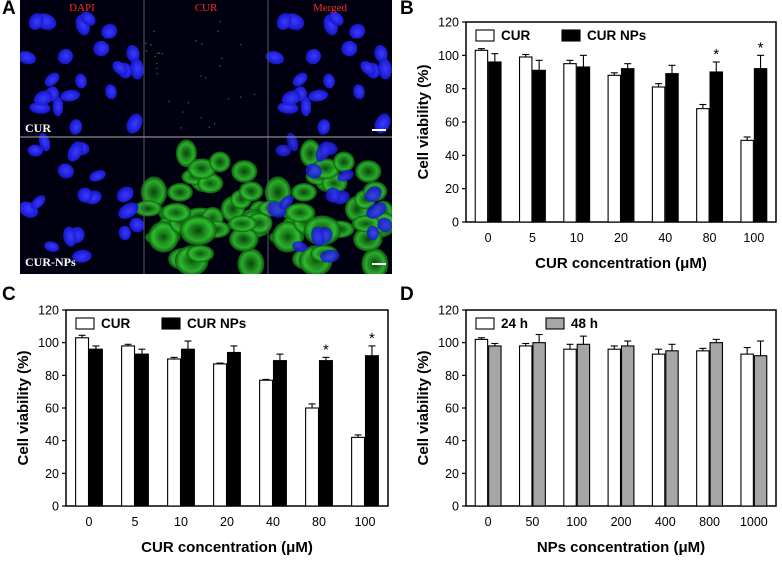 The image size is (782, 563). Describe the element at coordinates (452, 376) in the screenshot. I see `y-tick-label: 80` at that location.